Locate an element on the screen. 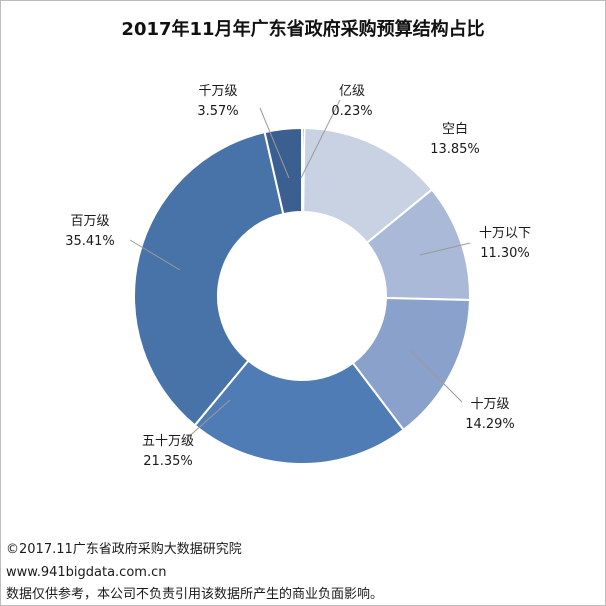  slice-value-空白: 13.85% is located at coordinates (455, 149).